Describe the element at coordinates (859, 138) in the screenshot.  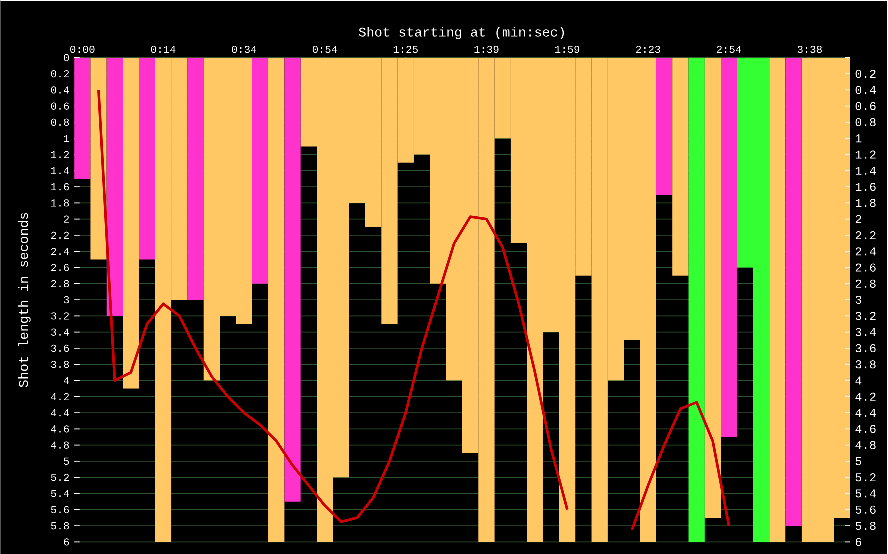
I see `y2-tick-label: 1` at that location.